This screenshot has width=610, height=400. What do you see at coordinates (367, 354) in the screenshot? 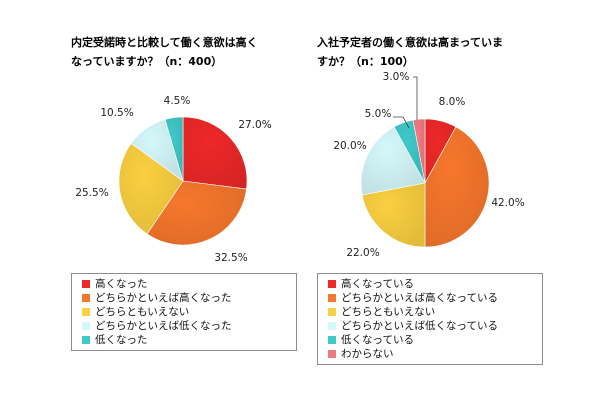
I see `legend-label-5: わからない` at bounding box center [367, 354].